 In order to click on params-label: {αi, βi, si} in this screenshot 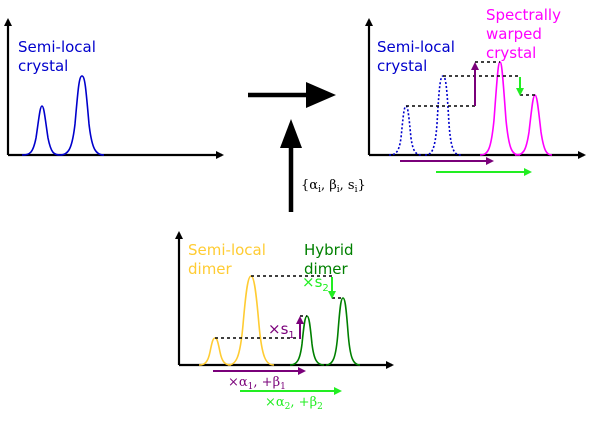, I will do `click(333, 186)`.